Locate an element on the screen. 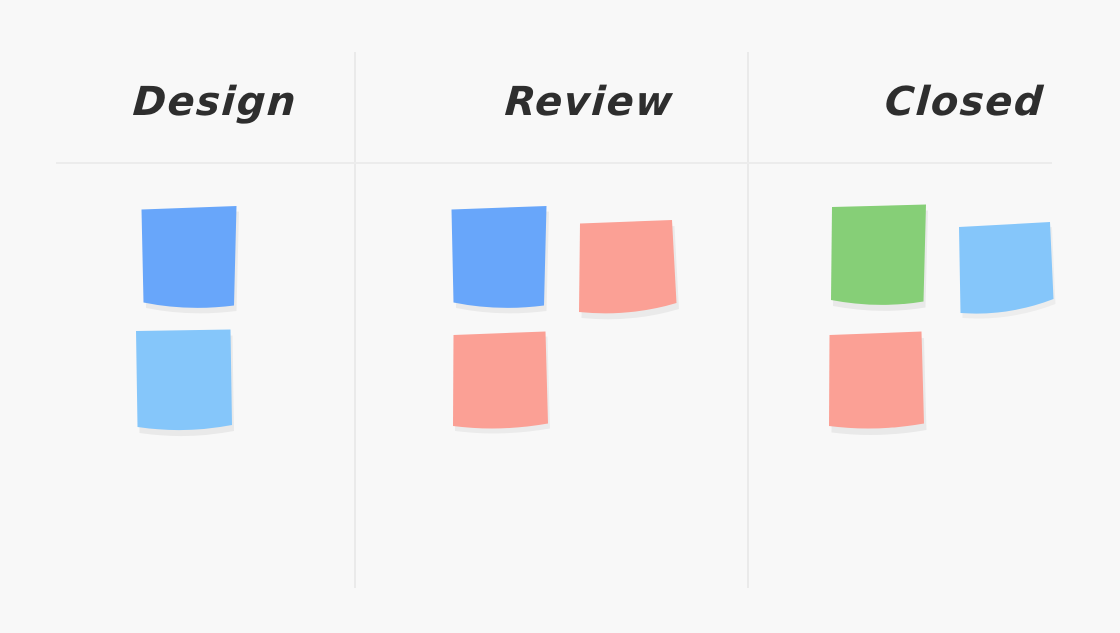 This screenshot has height=633, width=1120. header-separator is located at coordinates (554, 163).